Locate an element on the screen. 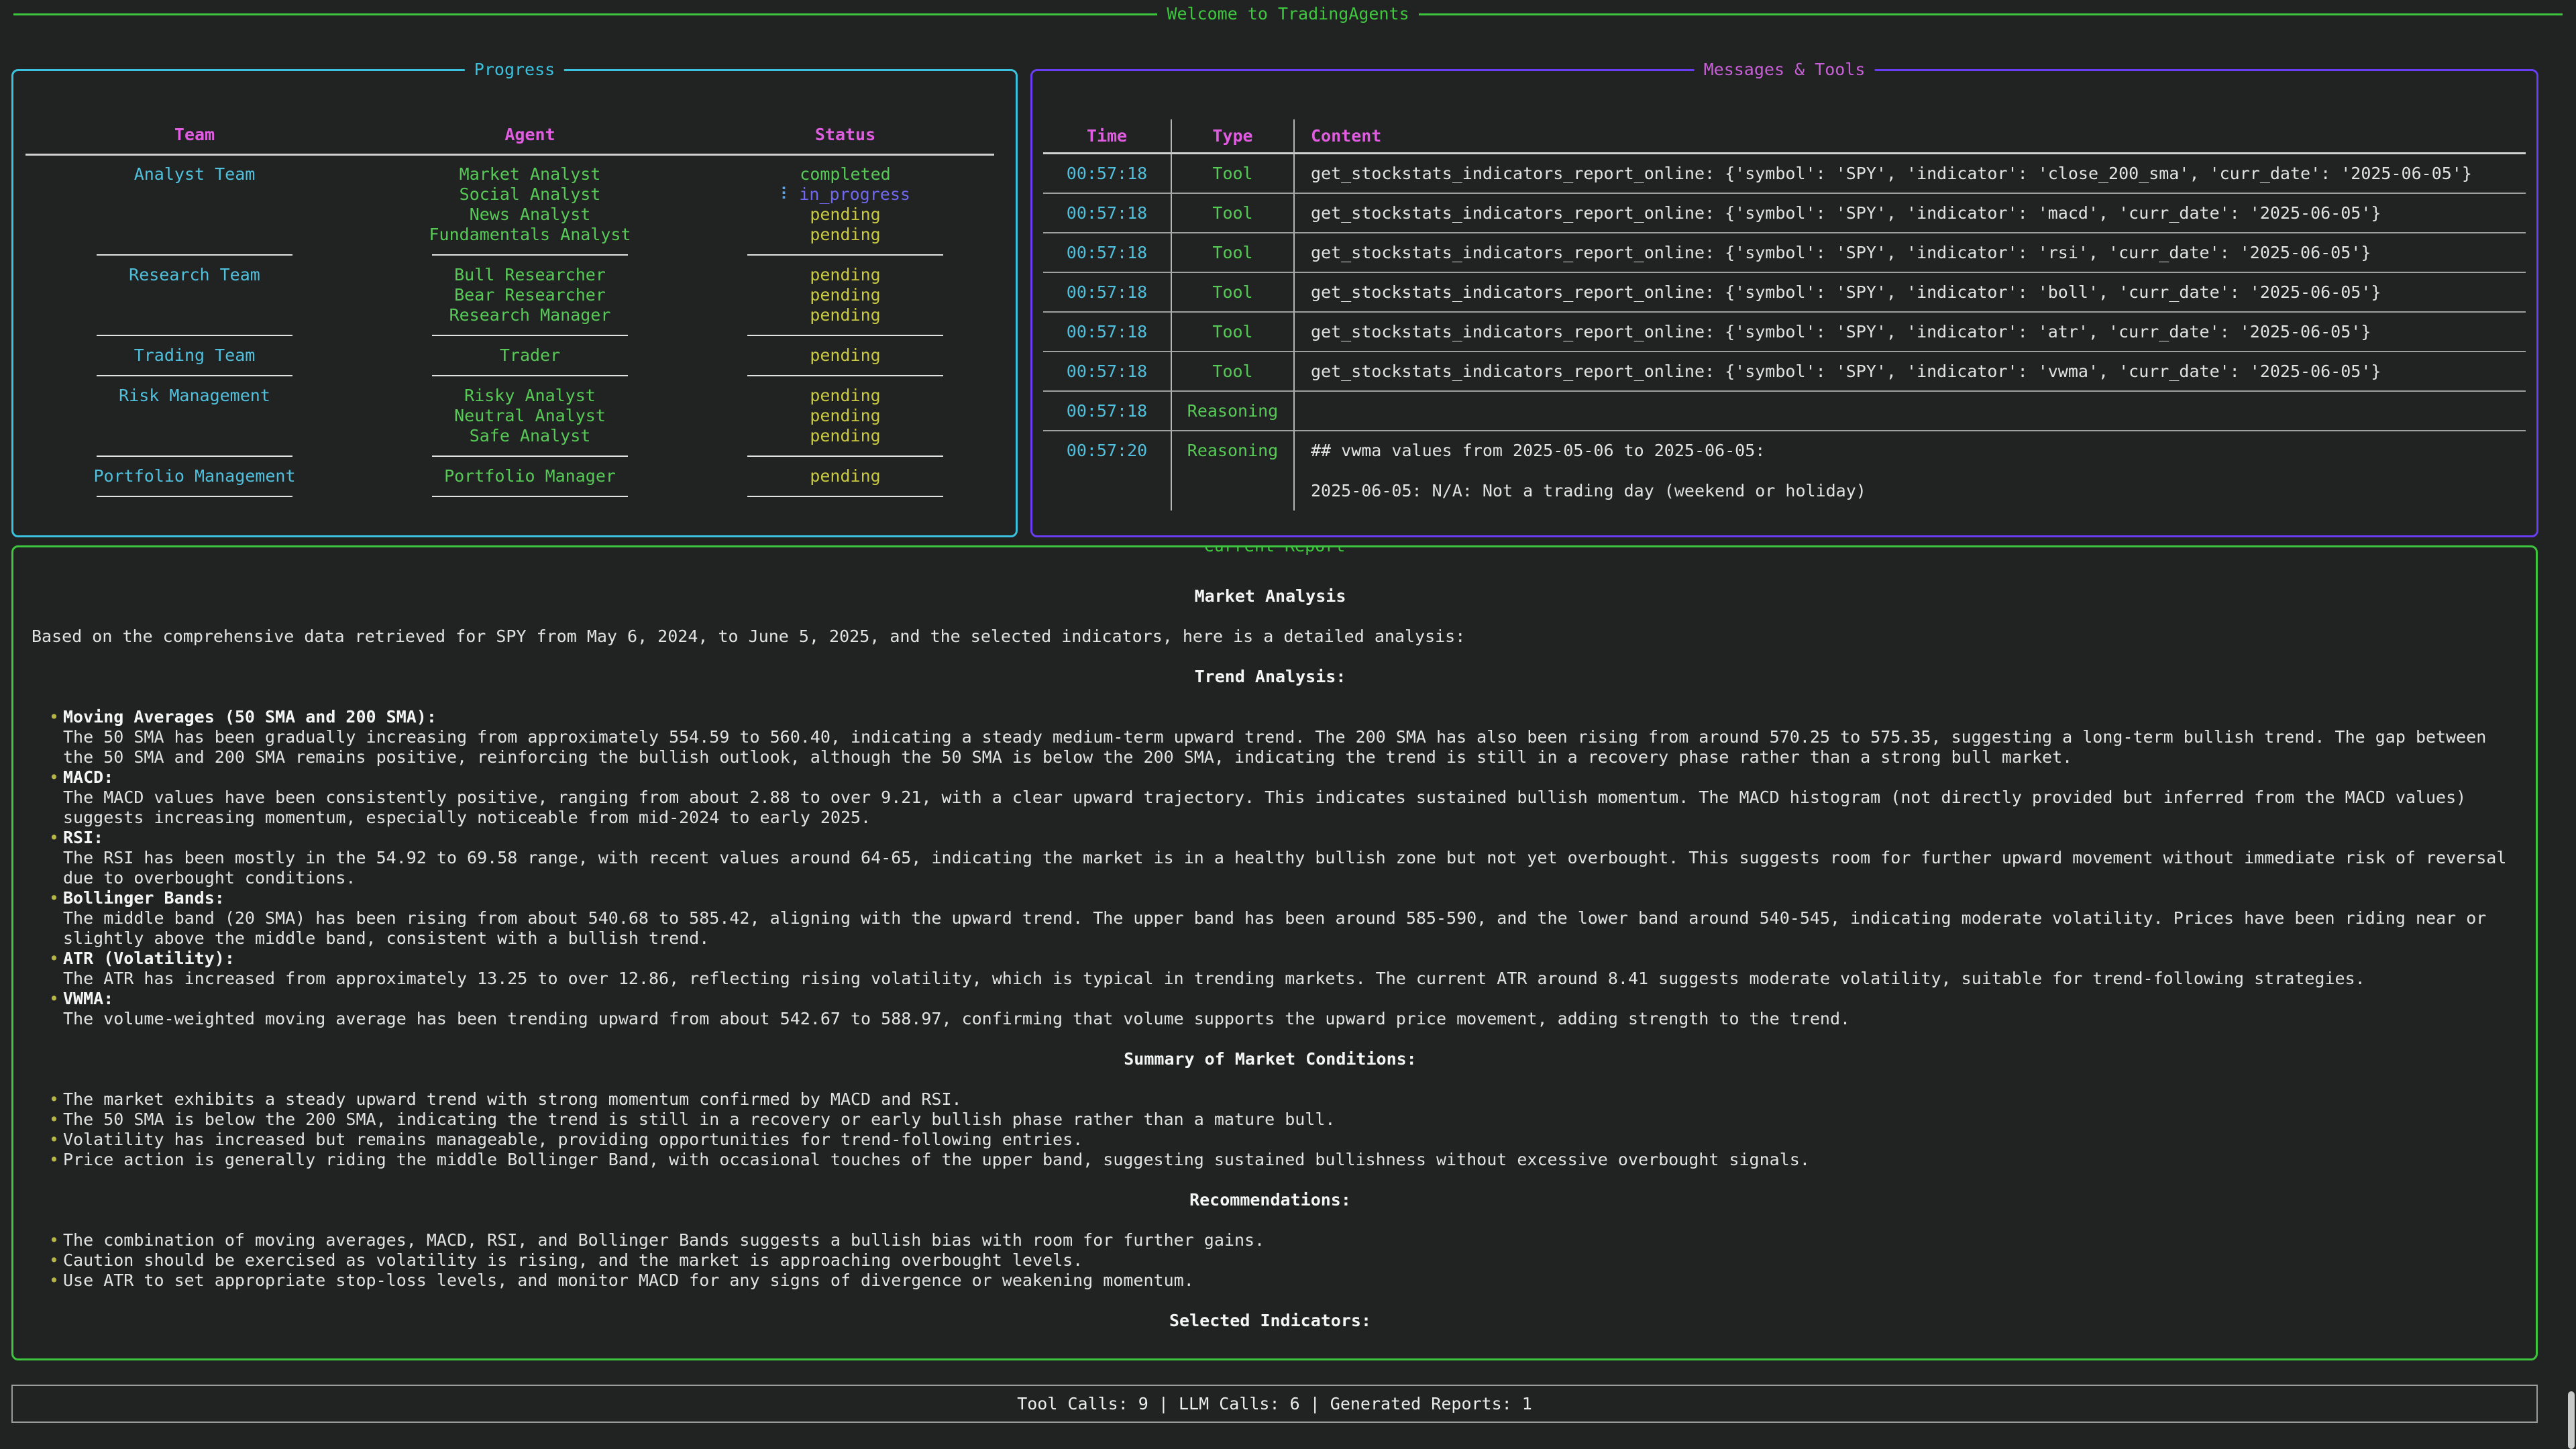 Image resolution: width=2576 pixels, height=1449 pixels. agent-cell: Risky Analyst is located at coordinates (530, 395).